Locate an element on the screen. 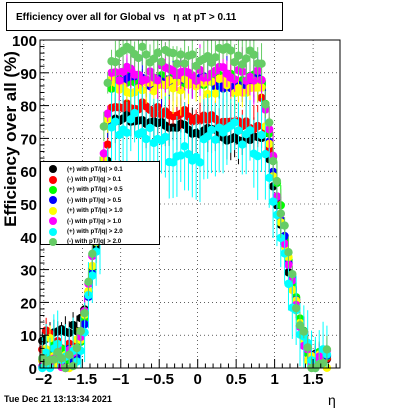 Image resolution: width=400 pixels, height=409 pixels. y-tick-label: 40 is located at coordinates (28, 238).